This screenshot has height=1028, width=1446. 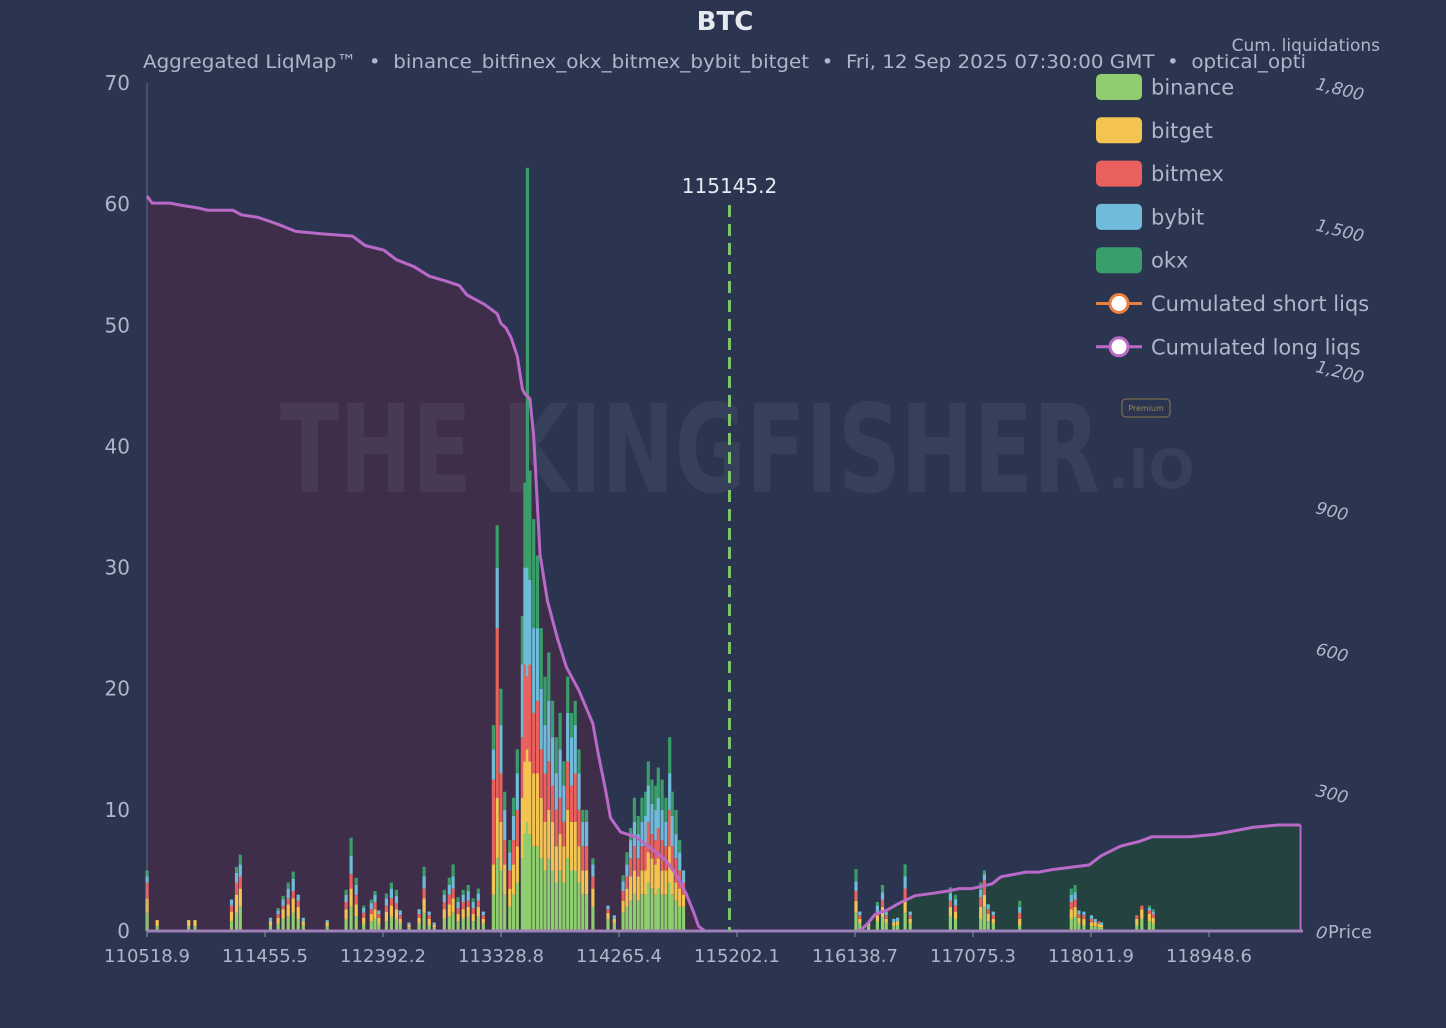 I want to click on chart-title: BTC, so click(x=725, y=22).